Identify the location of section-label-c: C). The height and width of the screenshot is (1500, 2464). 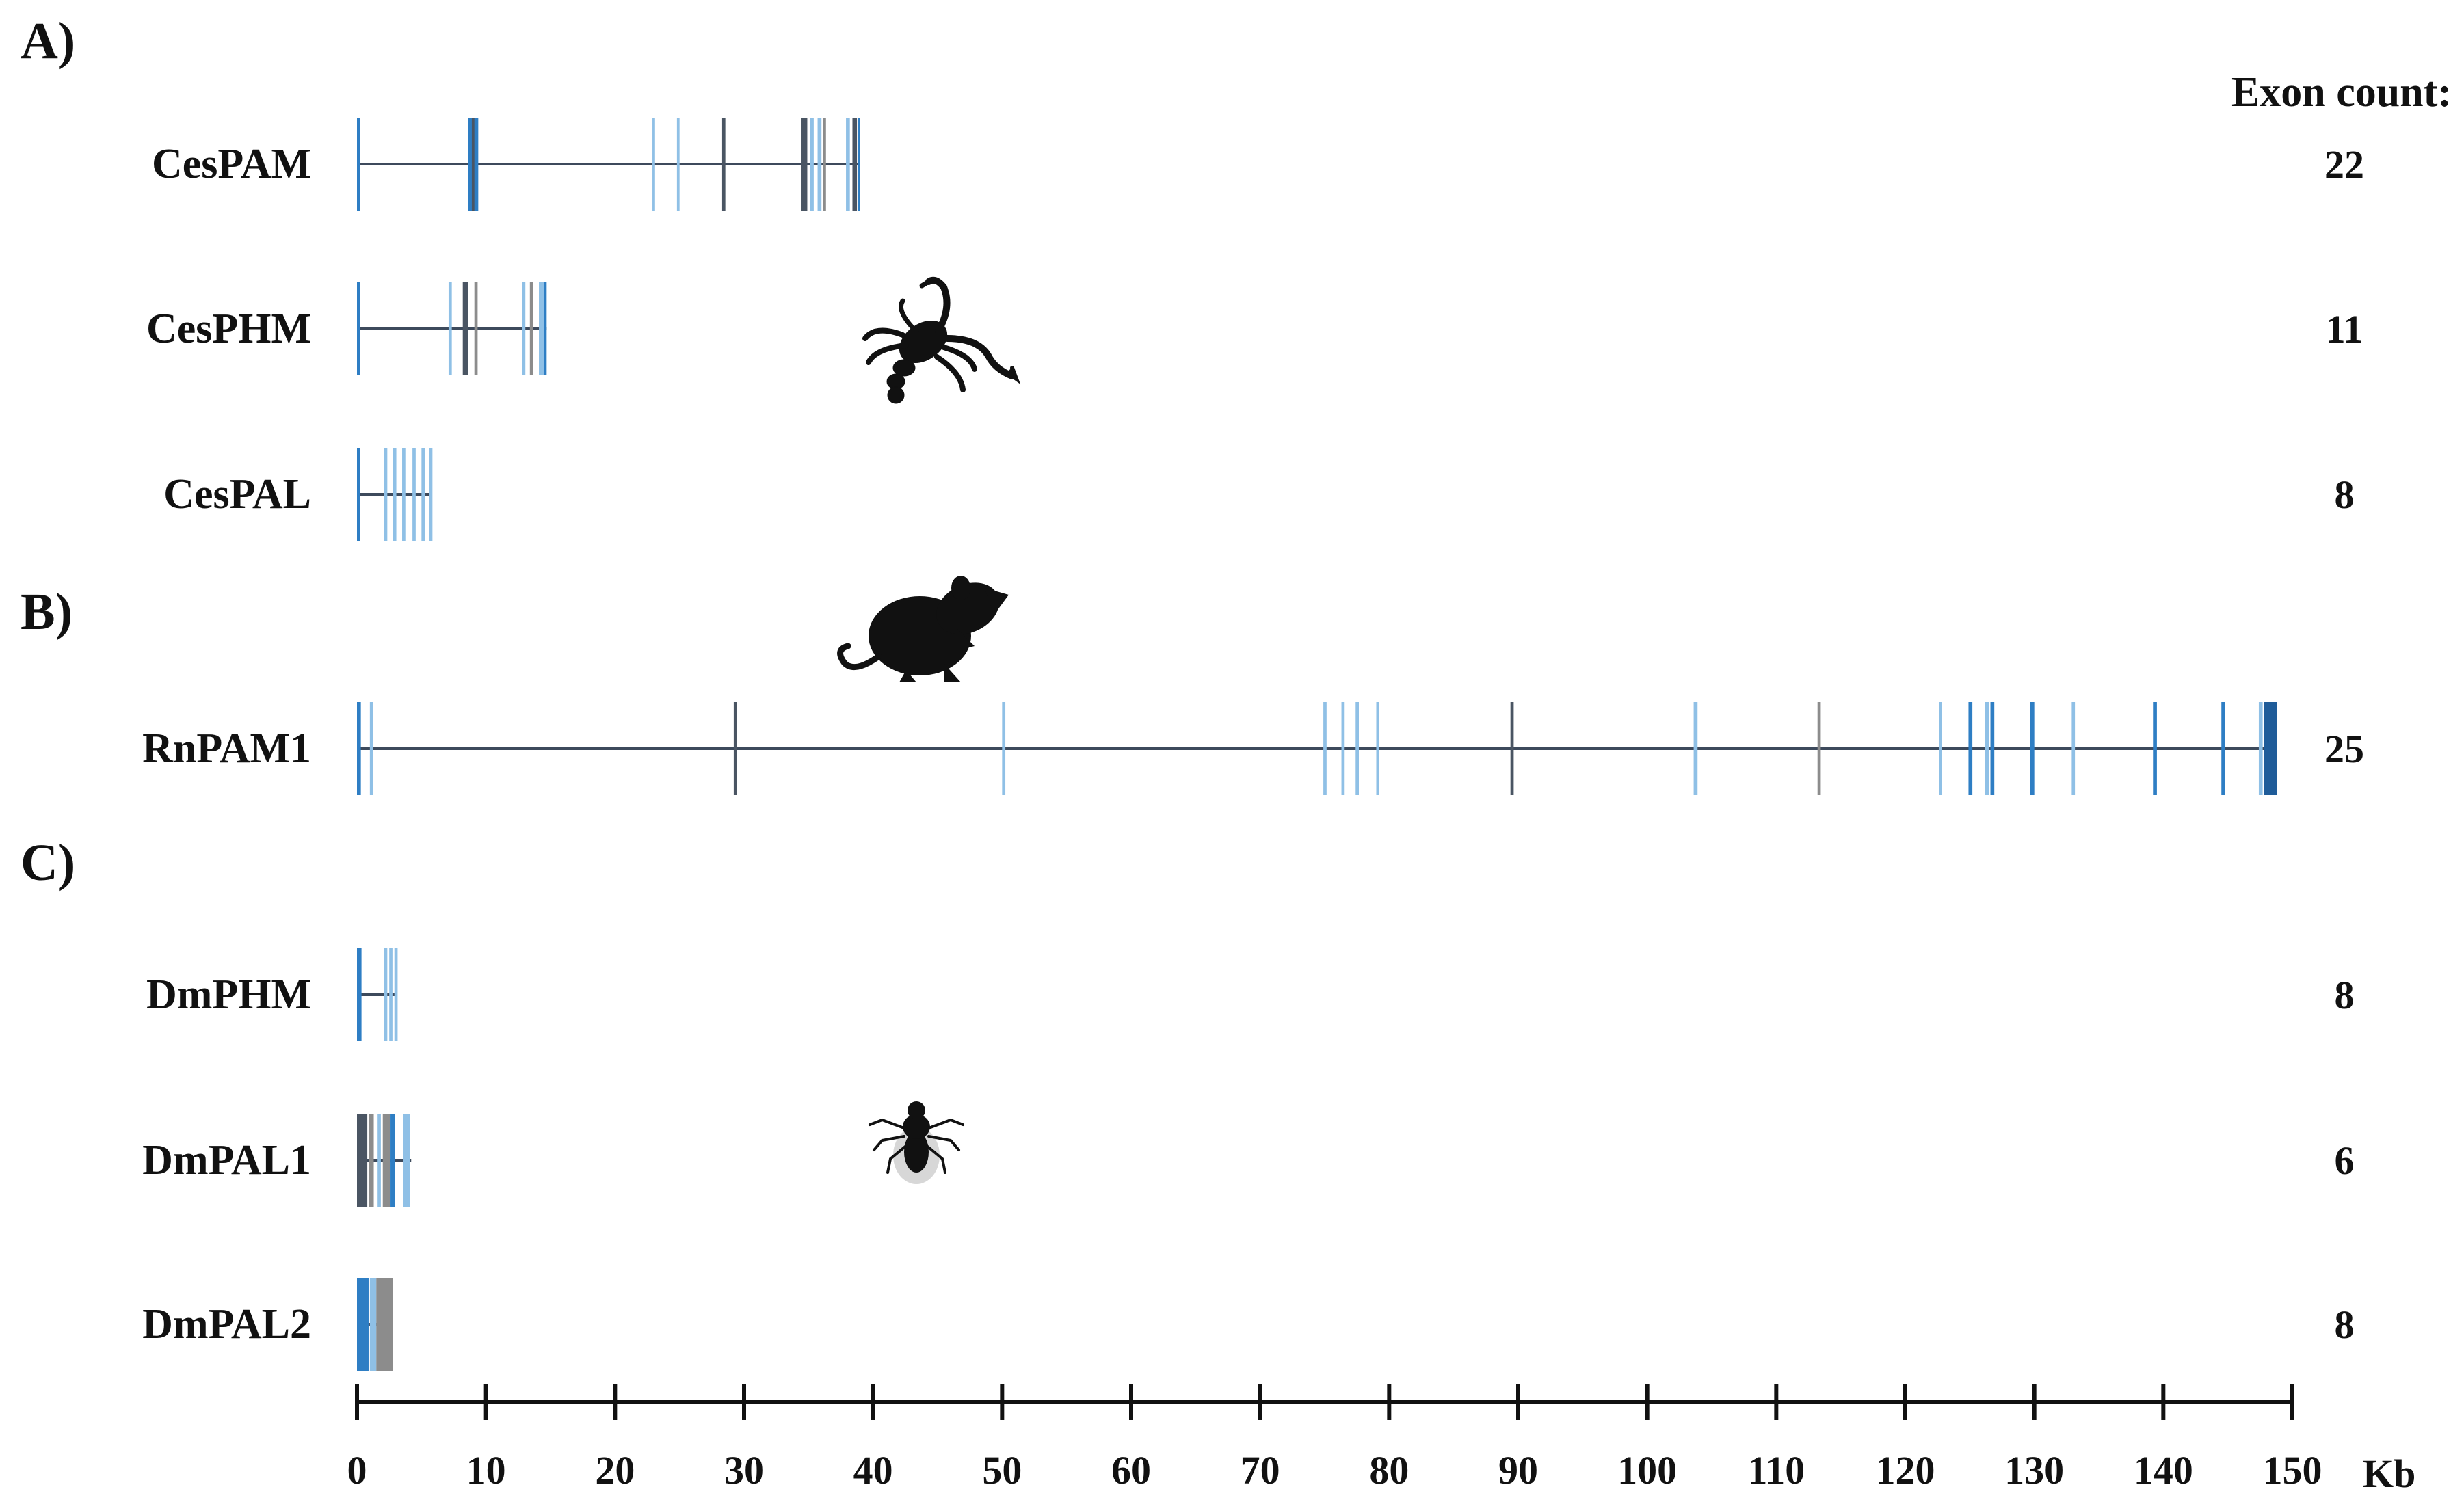
(48, 863).